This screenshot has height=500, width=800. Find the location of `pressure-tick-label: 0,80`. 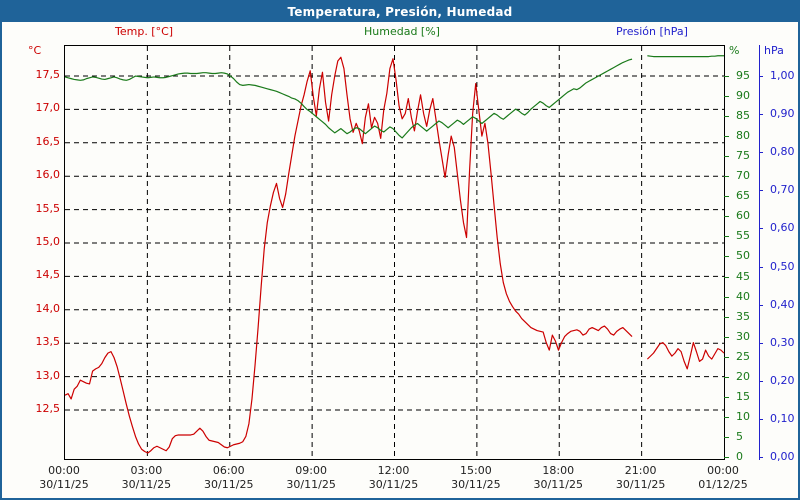

pressure-tick-label: 0,80 is located at coordinates (782, 152).